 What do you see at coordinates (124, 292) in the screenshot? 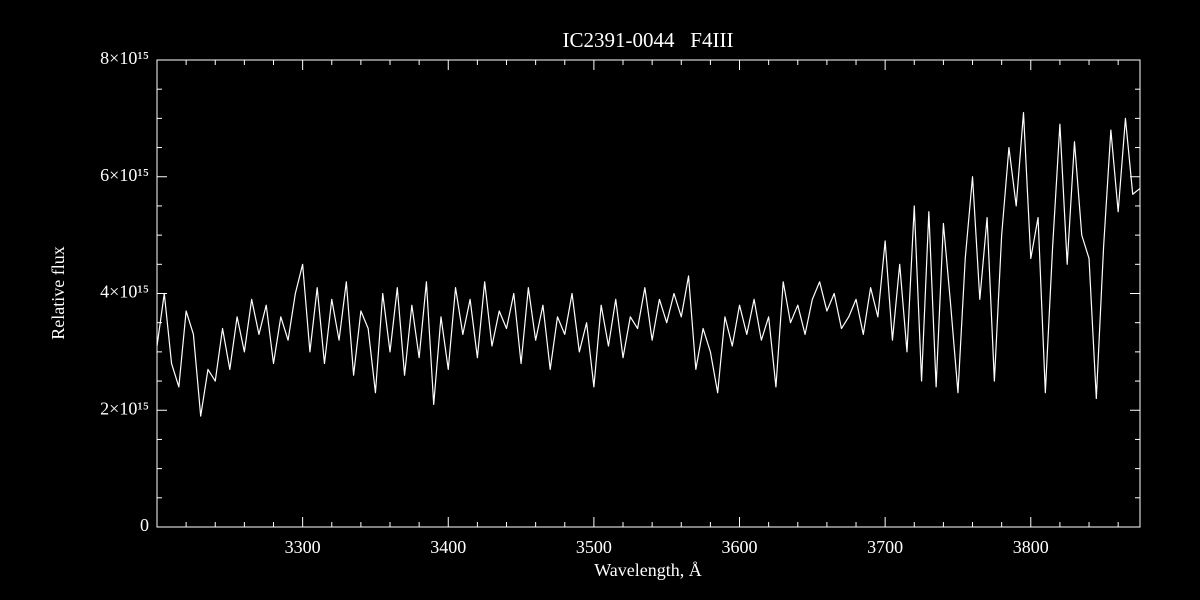
I see `y-tick-label: 4×10¹⁵` at bounding box center [124, 292].